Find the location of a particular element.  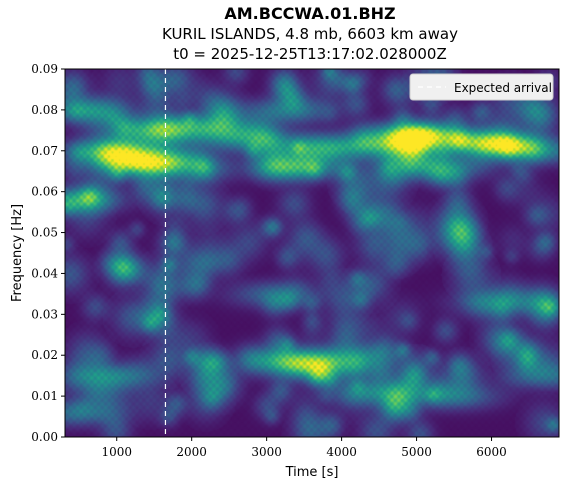

y-axis-label: Frequency [Hz] is located at coordinates (17, 253).